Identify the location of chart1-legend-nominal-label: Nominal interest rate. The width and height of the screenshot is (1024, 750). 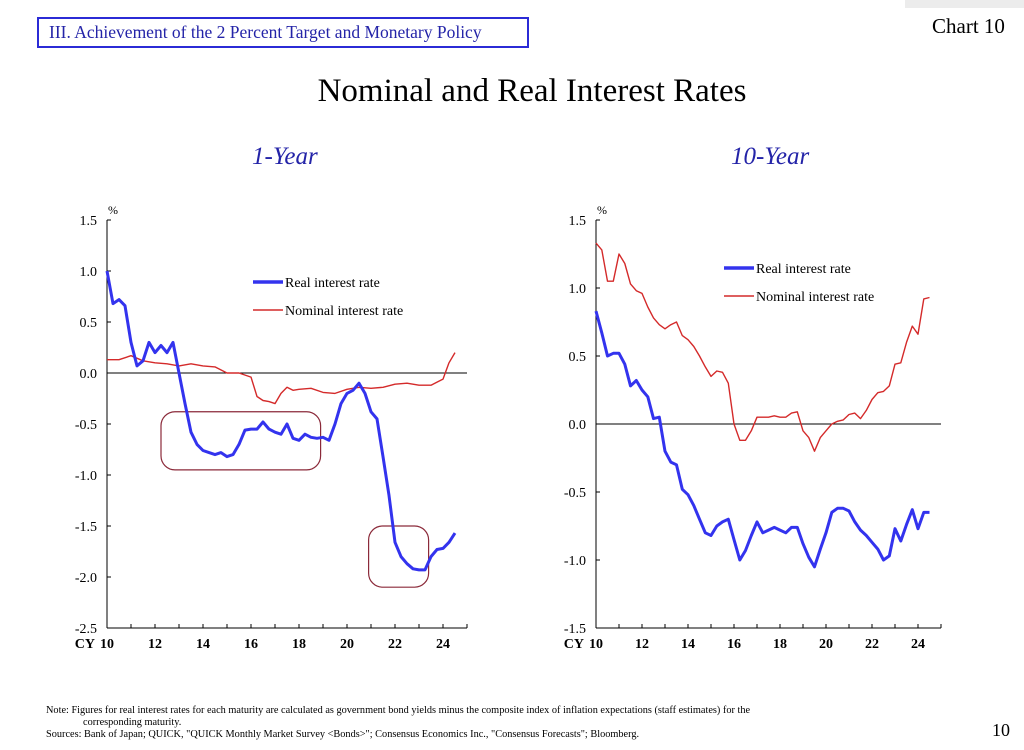
(344, 311).